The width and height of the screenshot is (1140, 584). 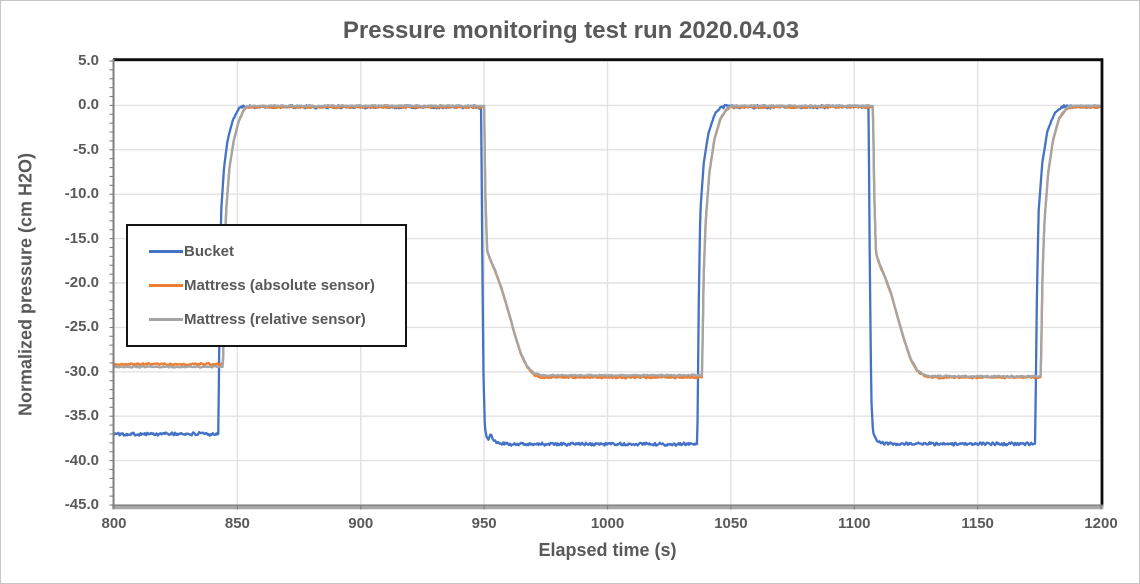 What do you see at coordinates (854, 523) in the screenshot?
I see `x-tick-label: 1100` at bounding box center [854, 523].